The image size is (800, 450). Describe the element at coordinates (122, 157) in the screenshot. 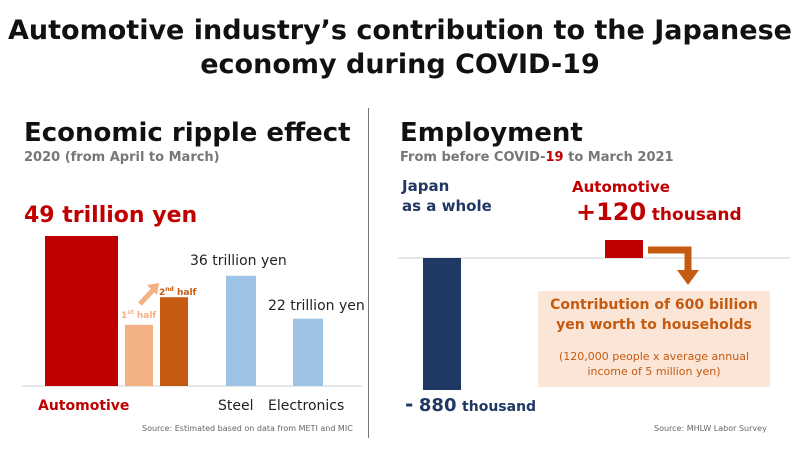

I see `ripple-subtitle: 2020 (from April to March)` at that location.